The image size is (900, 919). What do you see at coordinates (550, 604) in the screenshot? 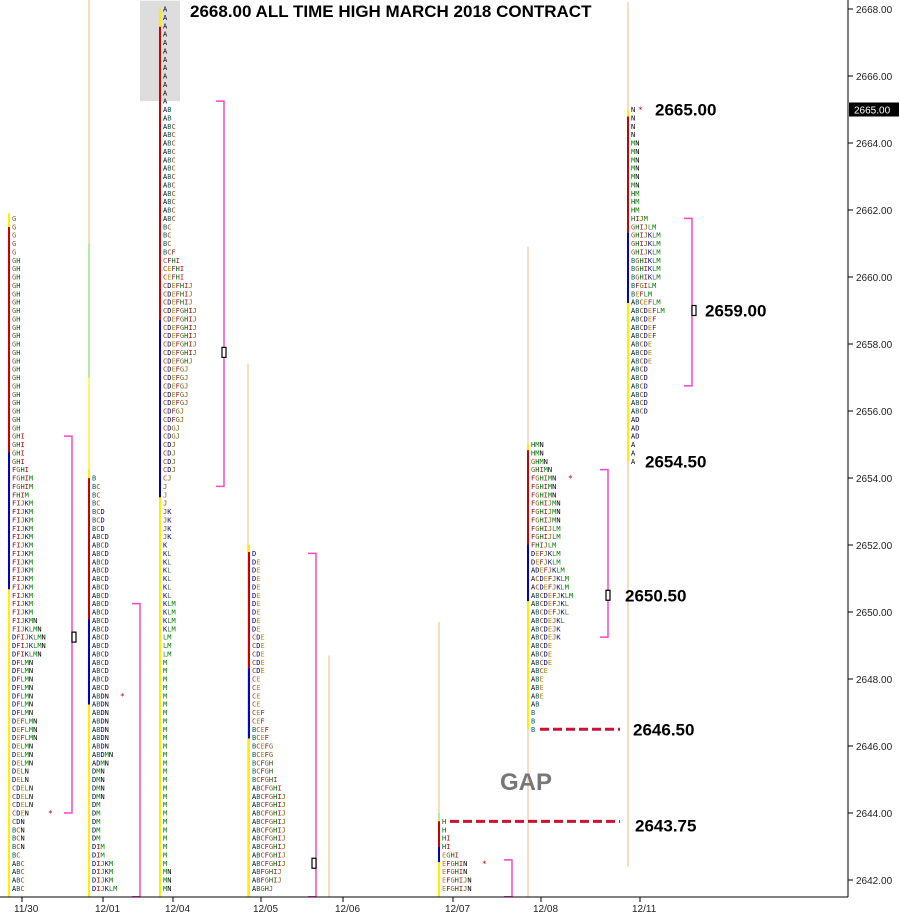
I see `tpo-row: ABCDEFJKL` at bounding box center [550, 604].